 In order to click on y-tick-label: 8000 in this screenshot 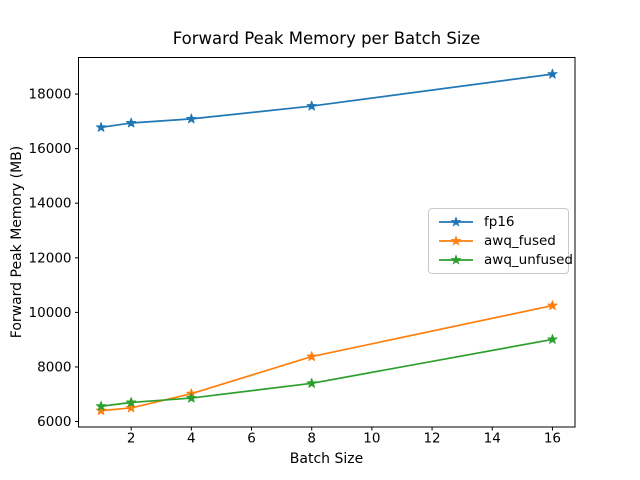, I will do `click(54, 367)`.